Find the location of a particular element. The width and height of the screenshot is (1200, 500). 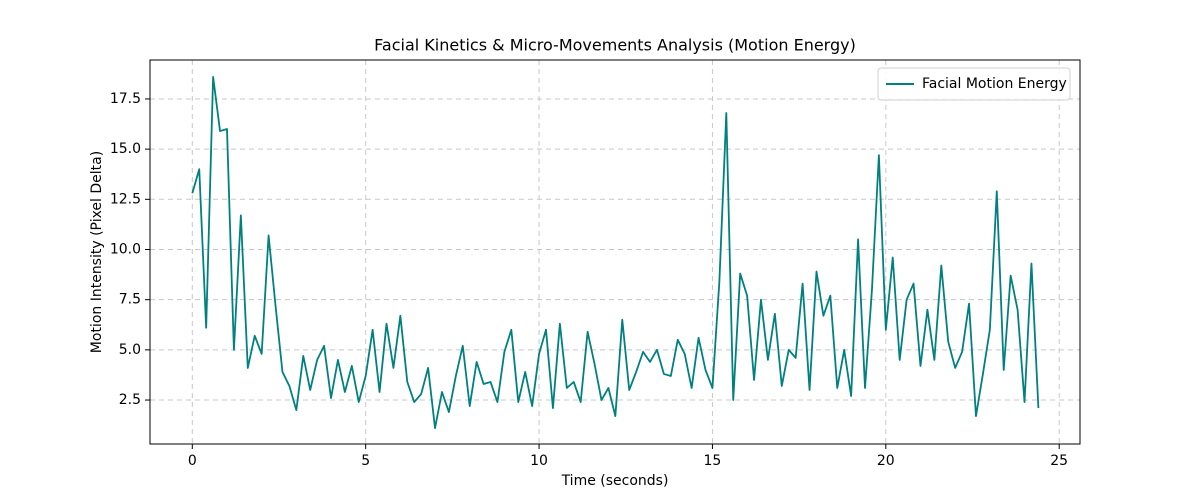

legend-box is located at coordinates (974, 84).